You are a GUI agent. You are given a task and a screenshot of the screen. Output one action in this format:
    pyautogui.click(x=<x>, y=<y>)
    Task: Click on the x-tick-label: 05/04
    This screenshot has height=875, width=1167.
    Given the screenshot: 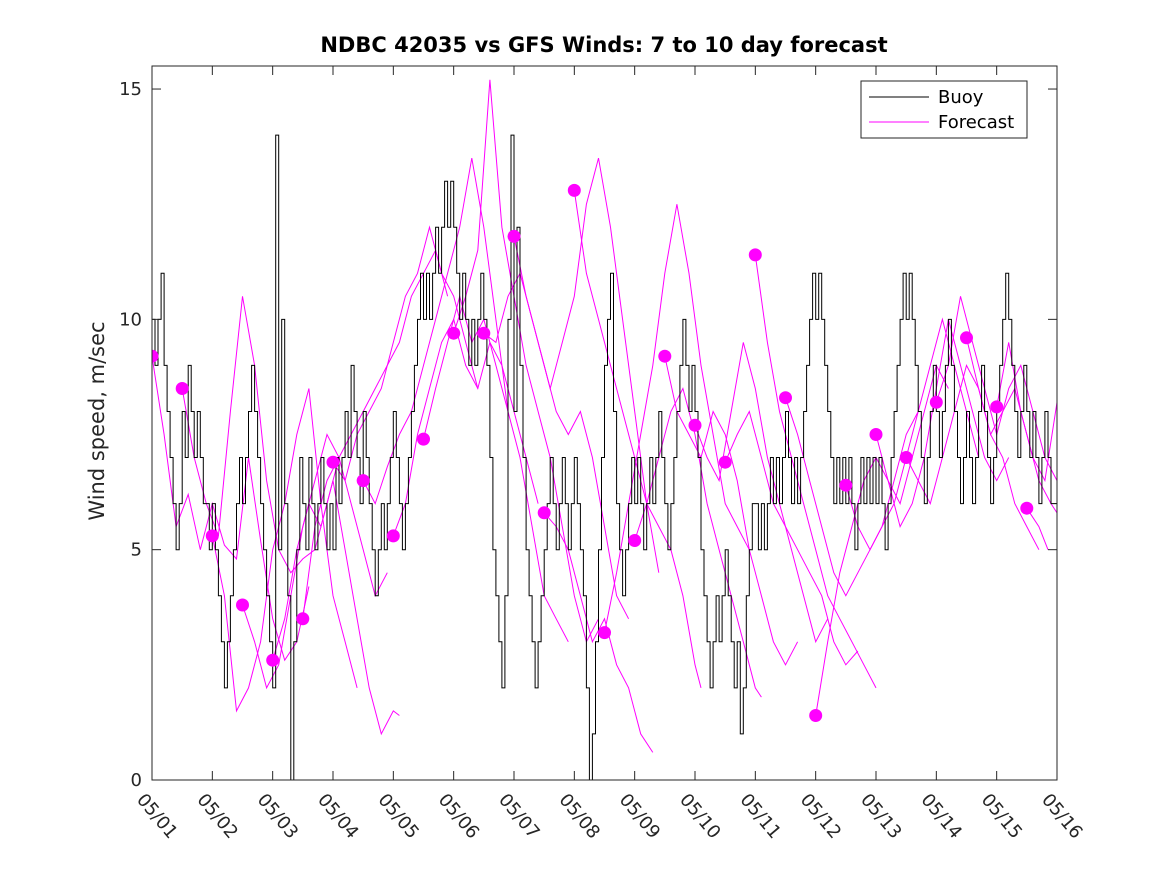 What is the action you would take?
    pyautogui.click(x=337, y=816)
    